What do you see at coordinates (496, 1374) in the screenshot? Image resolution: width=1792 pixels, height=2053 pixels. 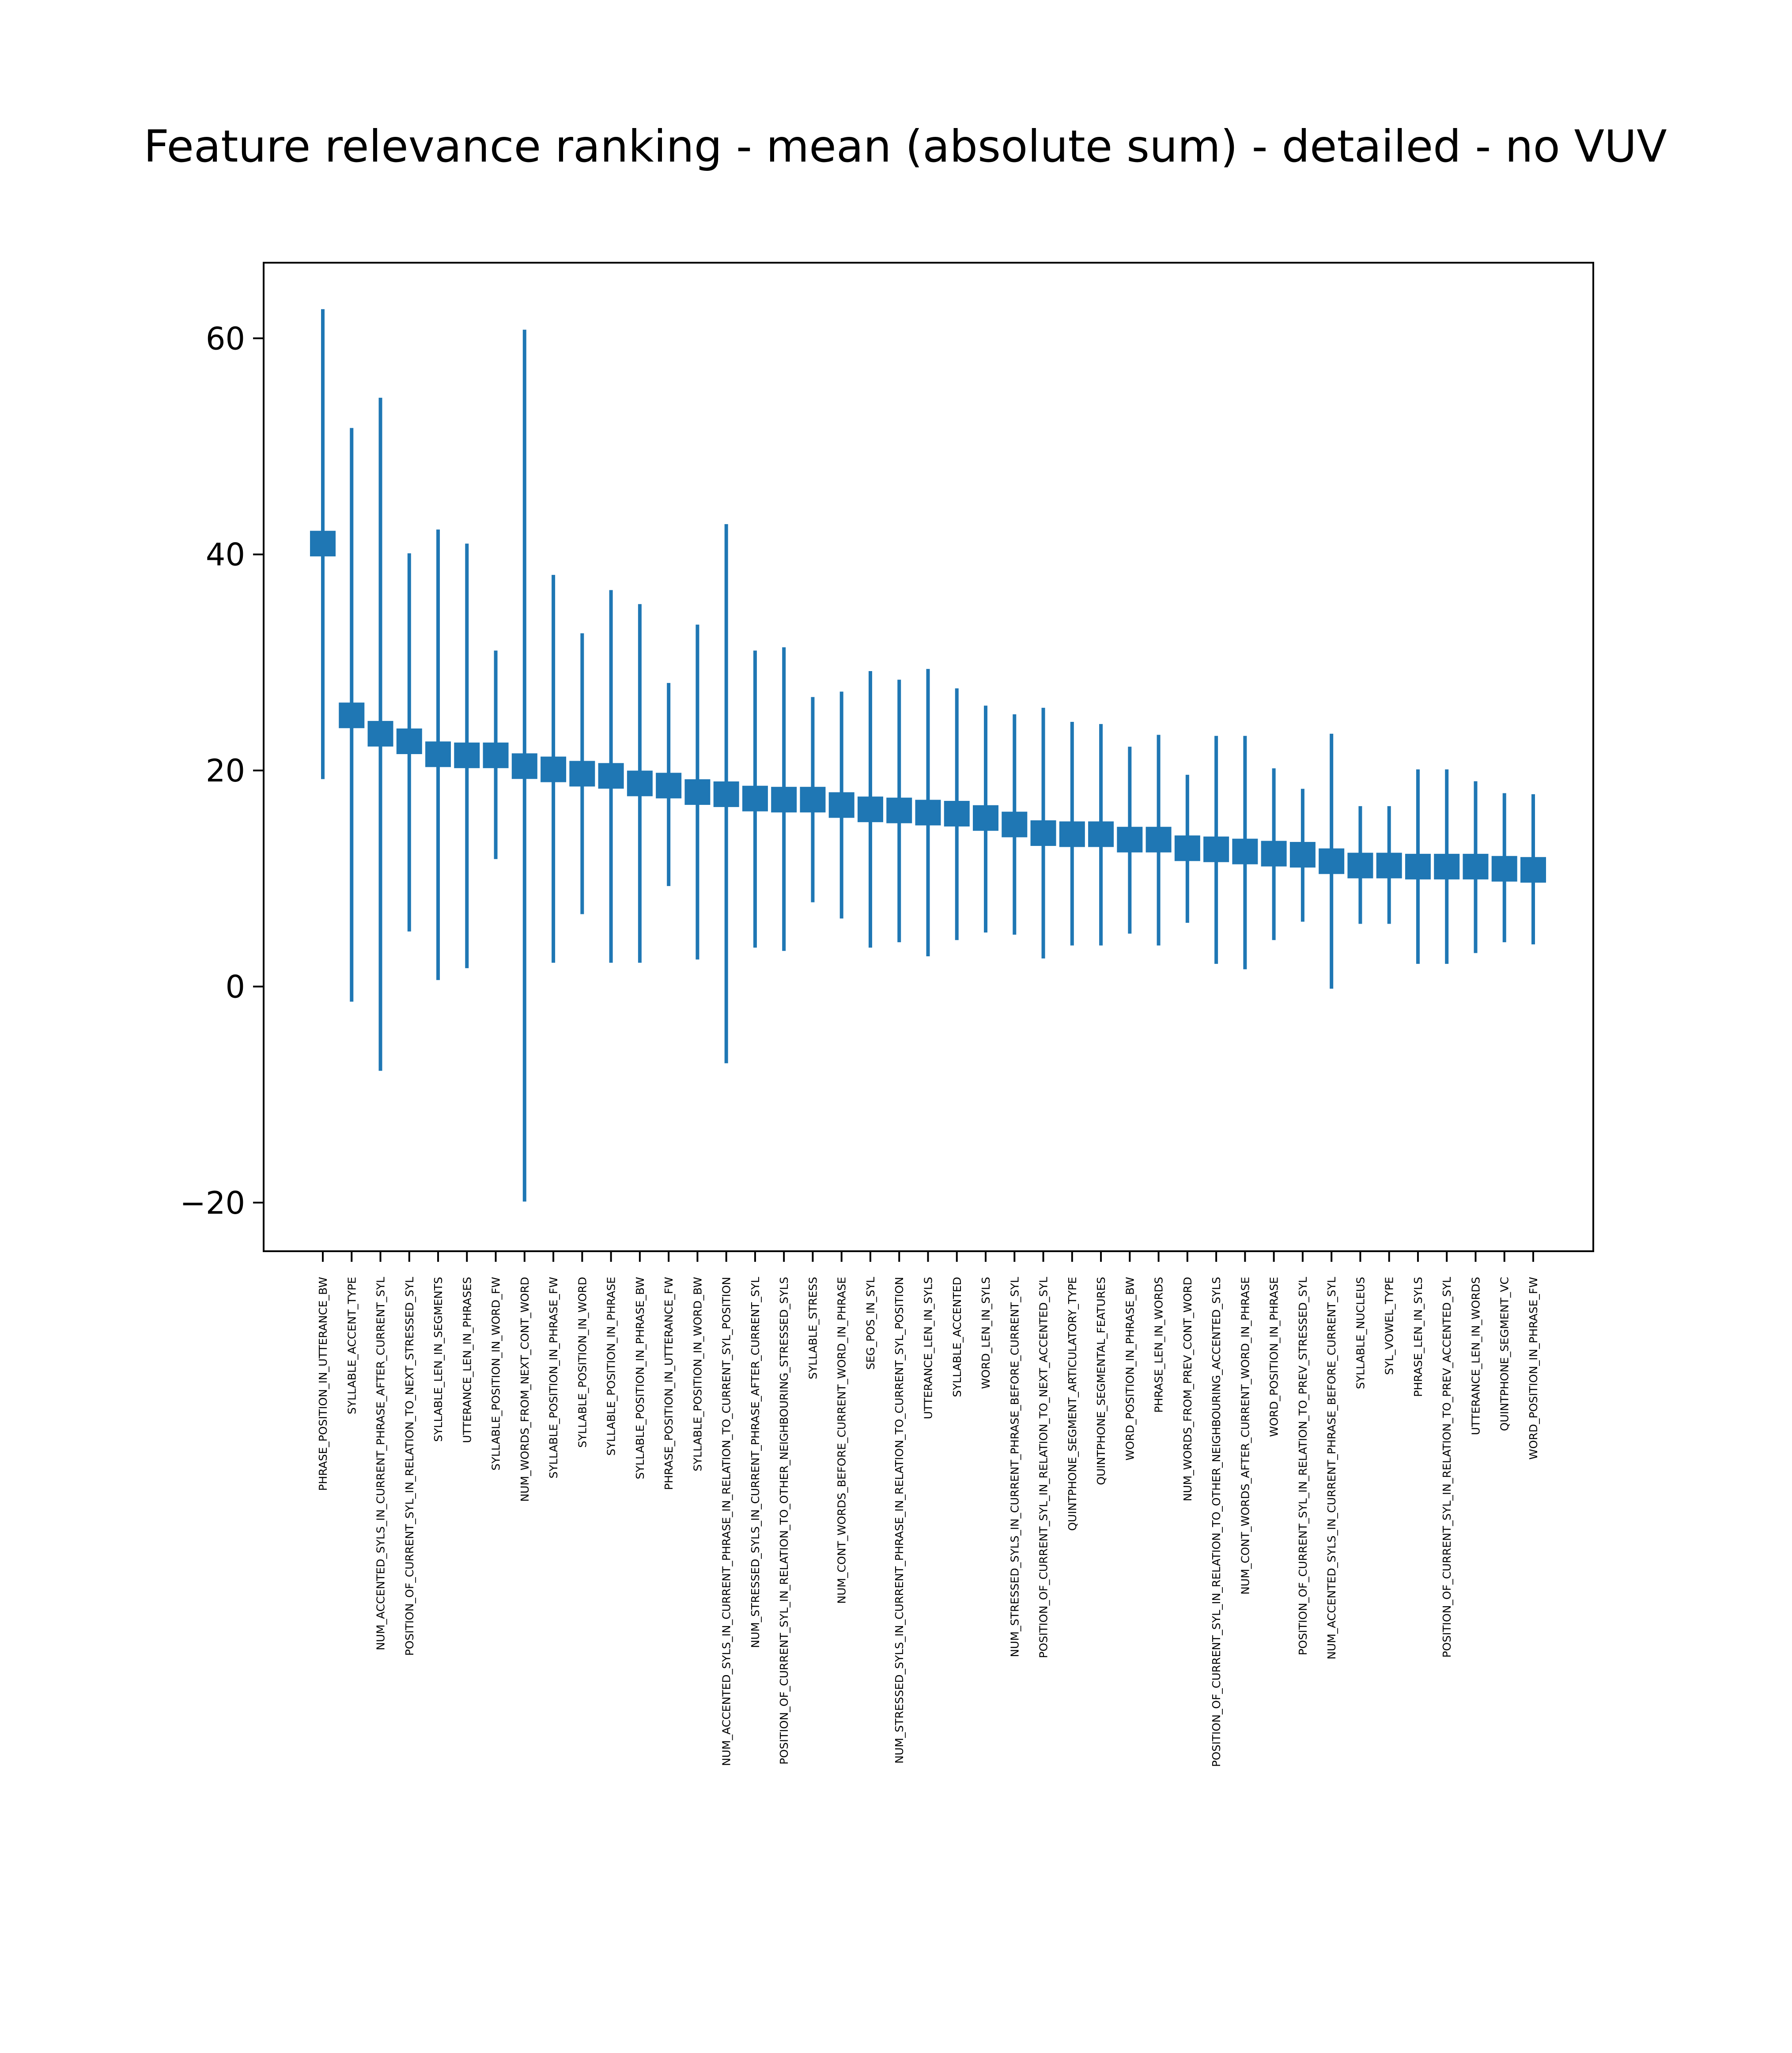 I see `x-tick-label: SYLLABLE_POSITION_IN_WORD_FW` at bounding box center [496, 1374].